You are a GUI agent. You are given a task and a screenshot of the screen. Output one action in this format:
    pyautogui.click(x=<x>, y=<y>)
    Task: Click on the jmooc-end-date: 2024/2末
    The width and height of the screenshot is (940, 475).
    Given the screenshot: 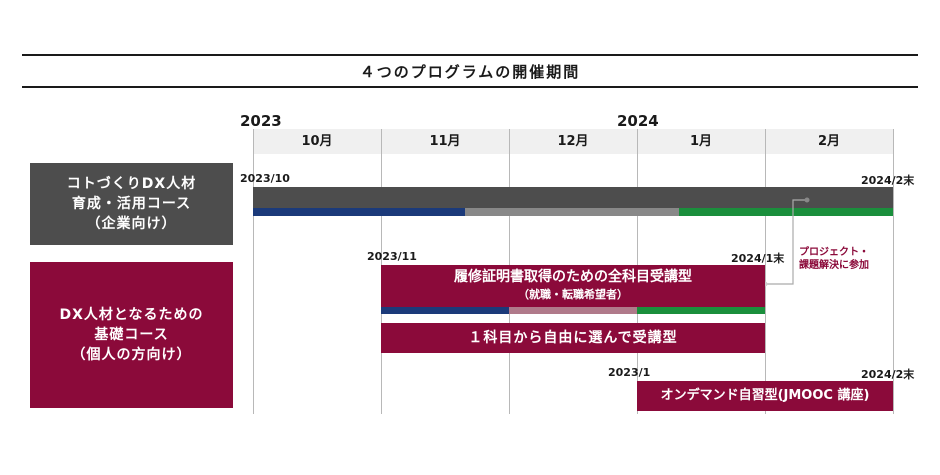 What is the action you would take?
    pyautogui.click(x=888, y=374)
    